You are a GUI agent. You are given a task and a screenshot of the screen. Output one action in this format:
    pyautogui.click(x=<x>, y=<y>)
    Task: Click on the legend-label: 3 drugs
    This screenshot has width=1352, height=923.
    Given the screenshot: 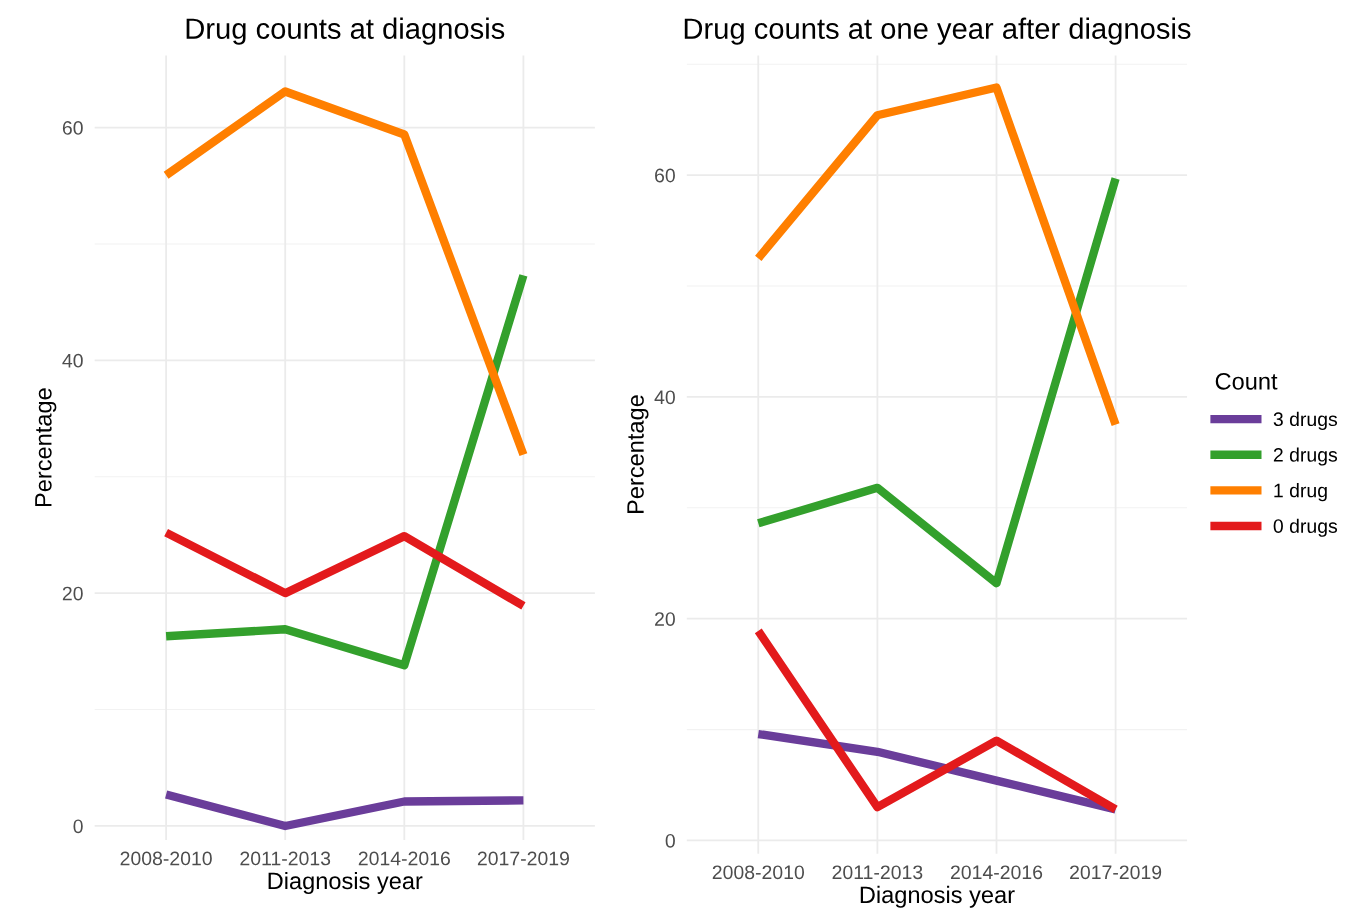 What is the action you would take?
    pyautogui.click(x=1305, y=420)
    